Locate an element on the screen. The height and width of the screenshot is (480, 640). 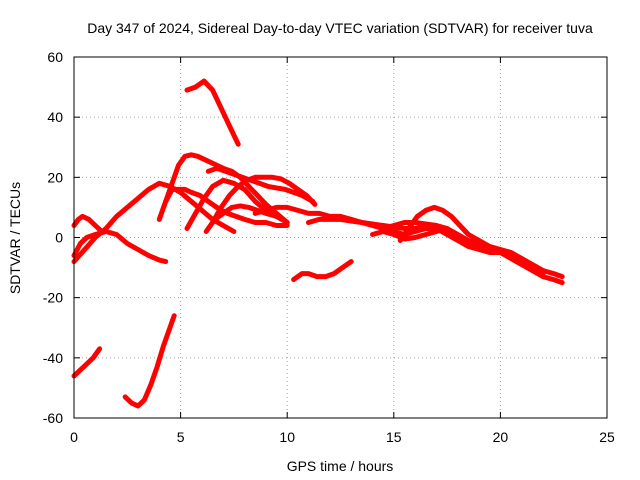
y-tick-label: 40 is located at coordinates (55, 117).